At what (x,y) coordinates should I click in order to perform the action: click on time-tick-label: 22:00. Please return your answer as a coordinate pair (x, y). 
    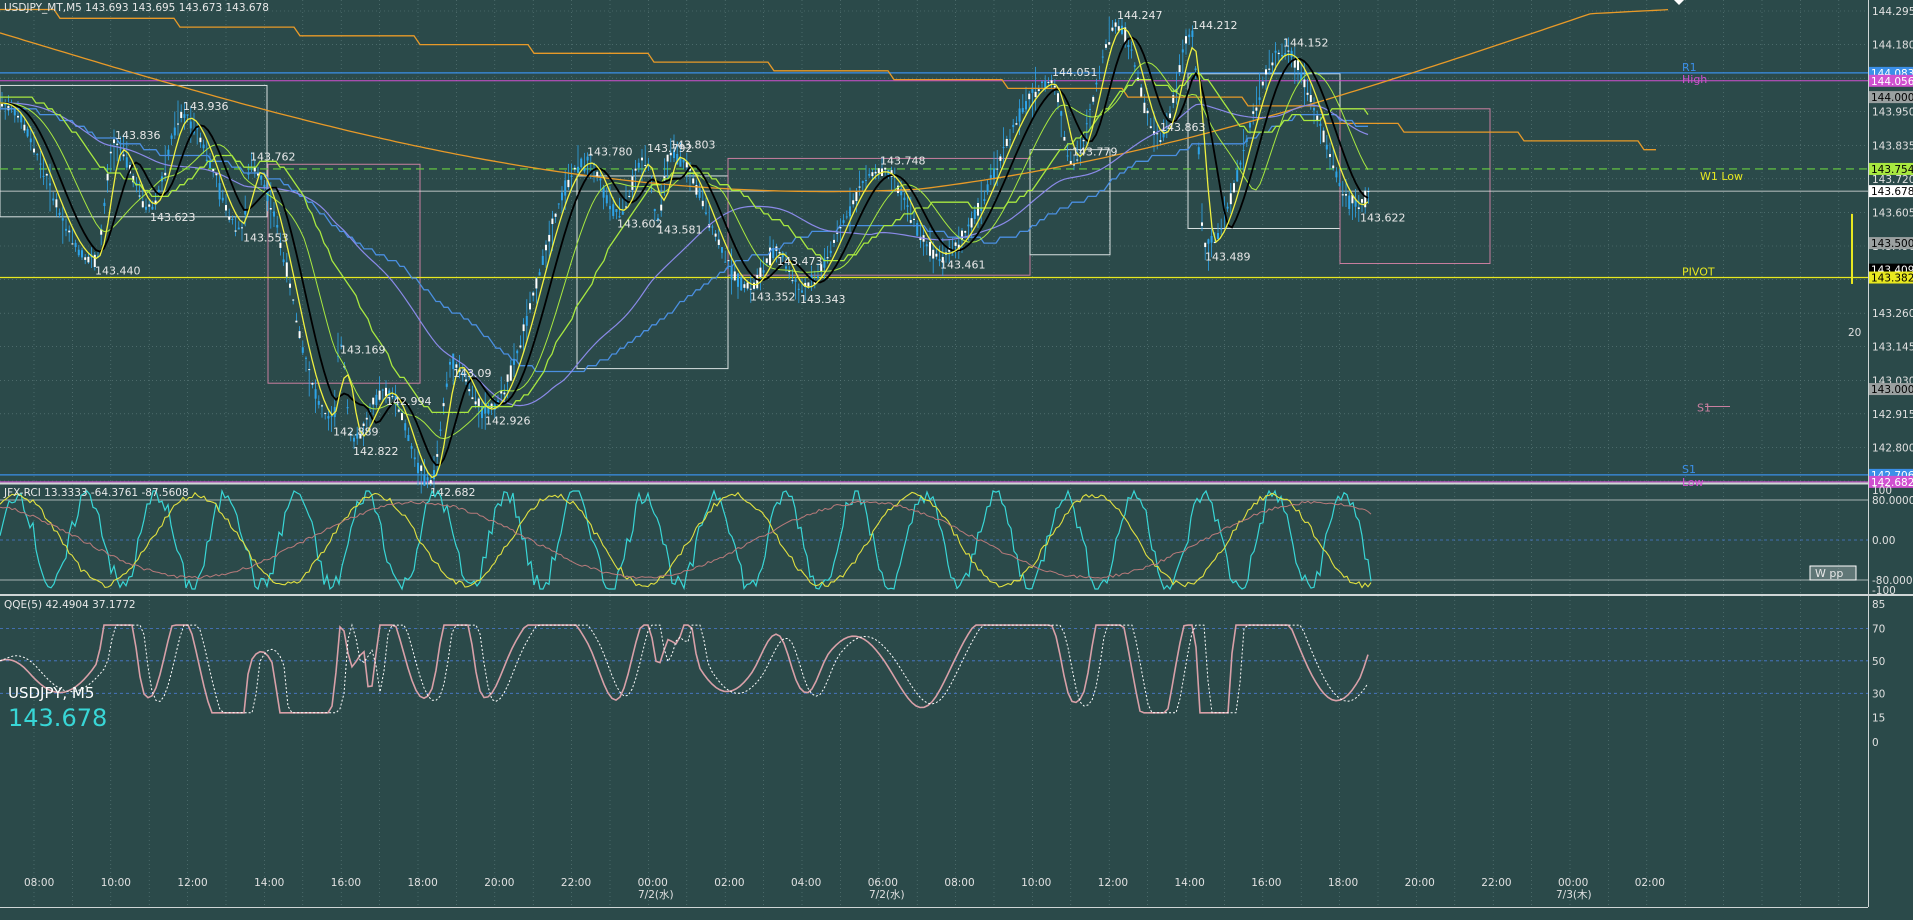
    Looking at the image, I should click on (576, 883).